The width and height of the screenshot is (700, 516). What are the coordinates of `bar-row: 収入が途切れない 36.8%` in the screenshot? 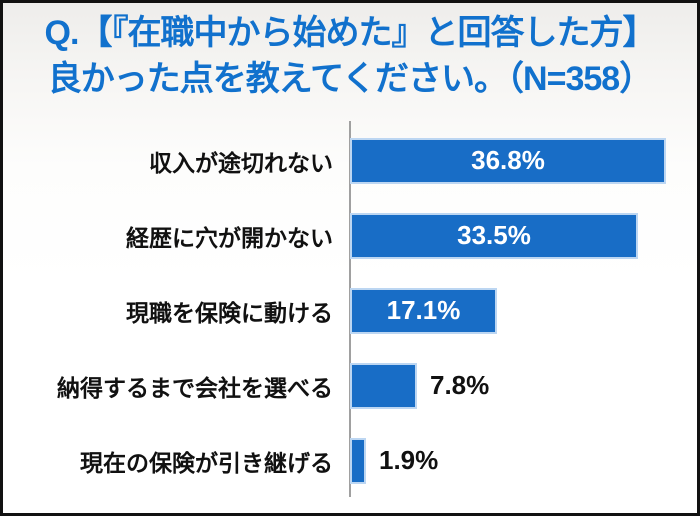 It's located at (348, 160).